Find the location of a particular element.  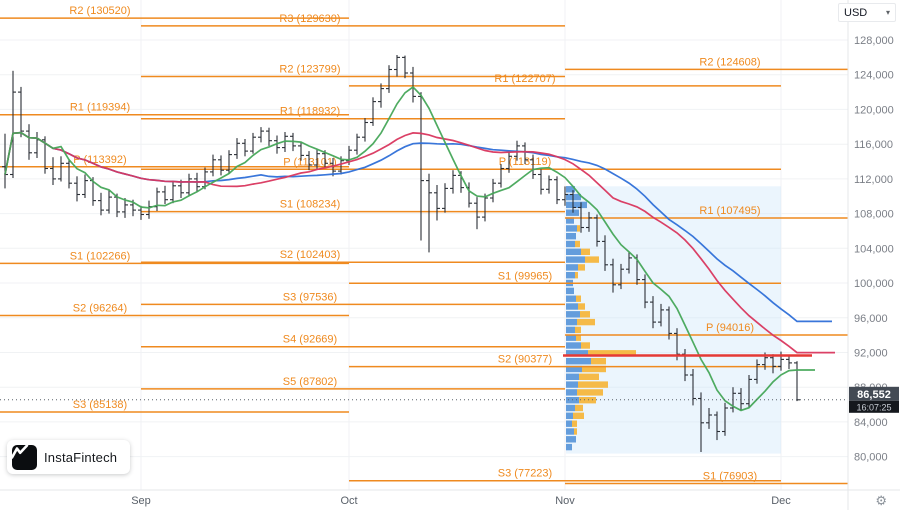

pivot-label: S3 (77223) is located at coordinates (525, 474).